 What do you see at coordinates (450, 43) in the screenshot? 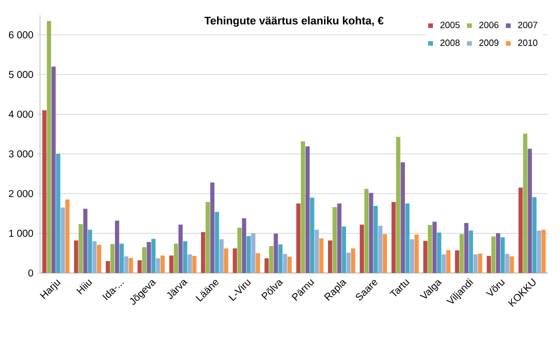
I see `legend-label: 2008` at bounding box center [450, 43].